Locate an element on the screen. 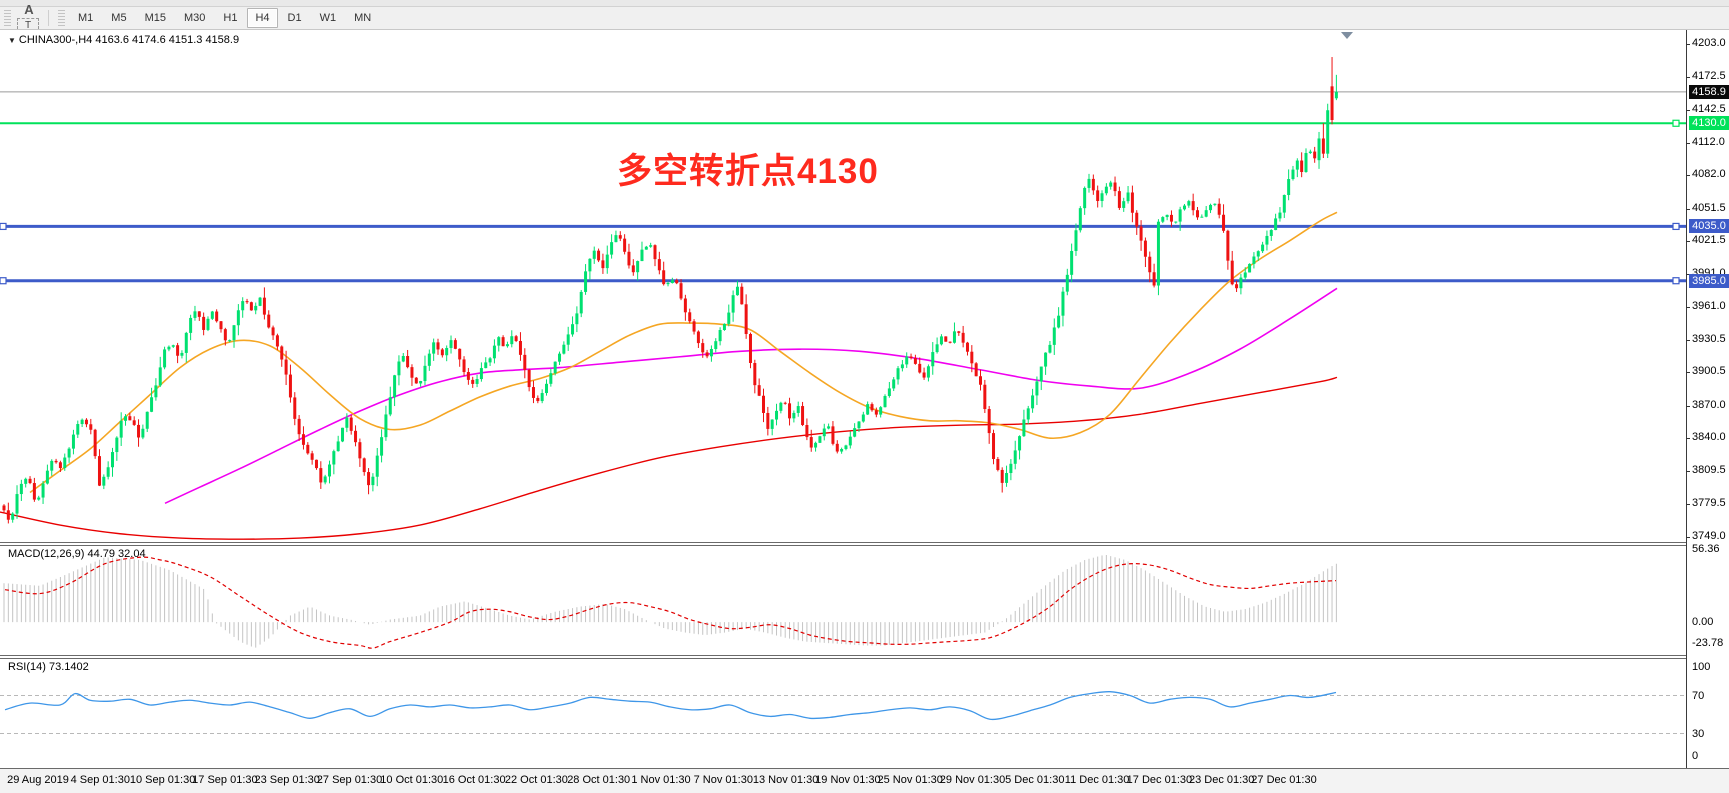 This screenshot has height=793, width=1729. price-tick-label: 4172.5 is located at coordinates (1709, 76).